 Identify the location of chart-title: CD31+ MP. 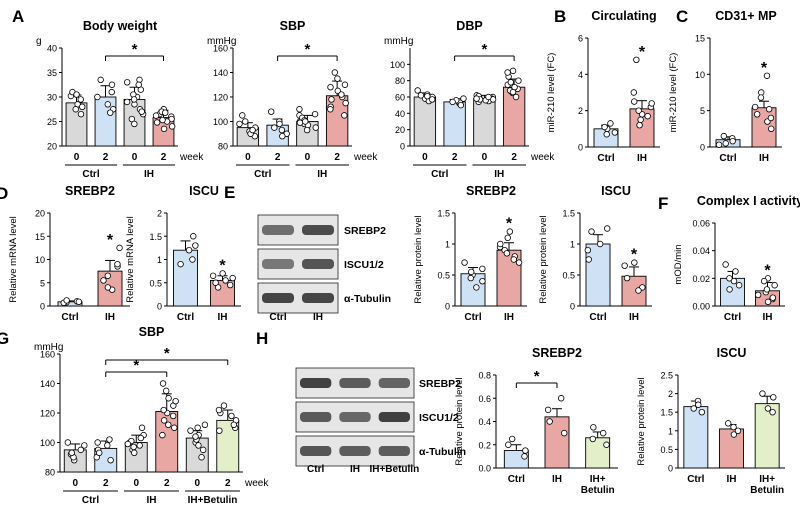
(745, 16).